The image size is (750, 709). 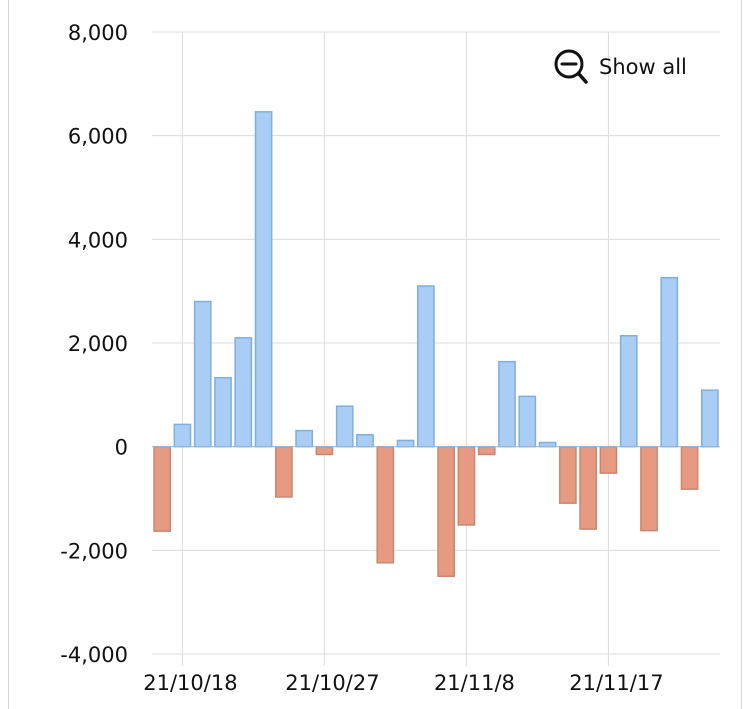 I want to click on show-all-button: Show all, so click(x=620, y=67).